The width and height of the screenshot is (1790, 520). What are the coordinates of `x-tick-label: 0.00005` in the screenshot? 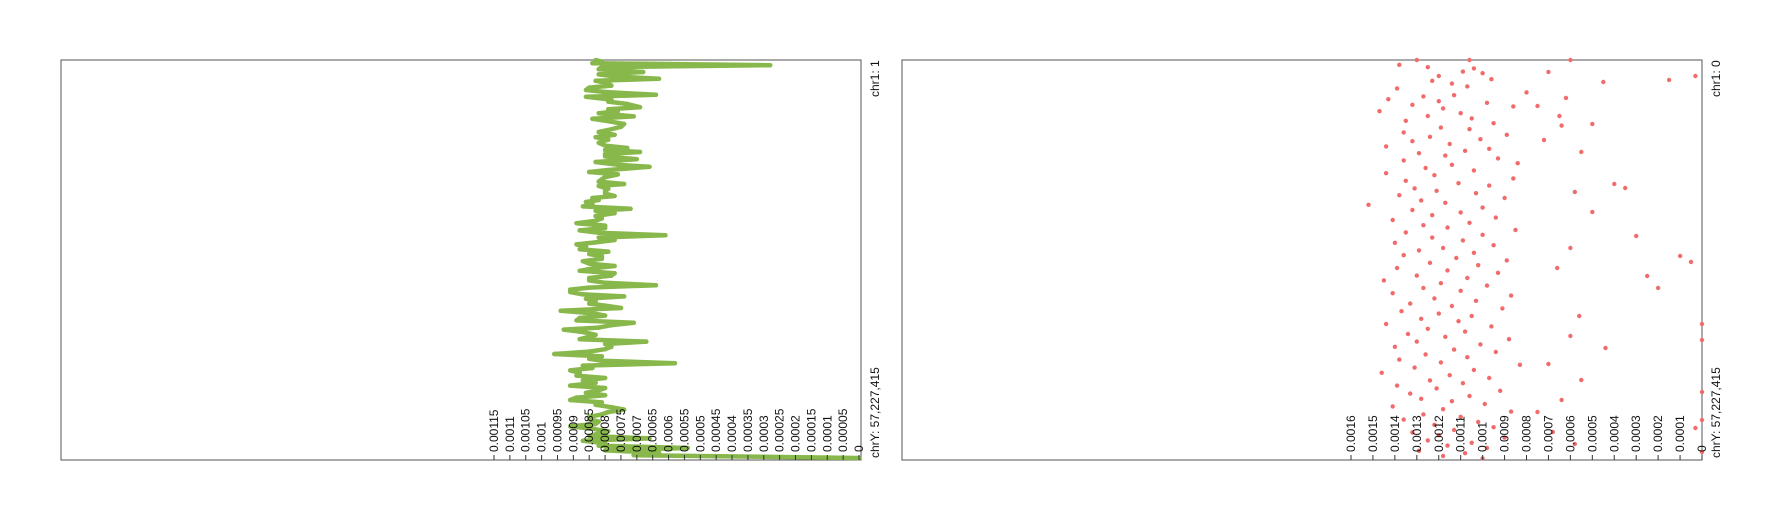 It's located at (843, 430).